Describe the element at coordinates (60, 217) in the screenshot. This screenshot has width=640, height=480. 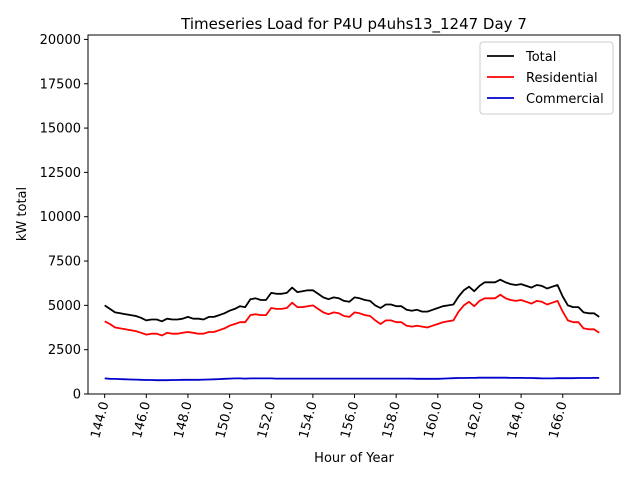
I see `y-tick-label: 10000` at that location.